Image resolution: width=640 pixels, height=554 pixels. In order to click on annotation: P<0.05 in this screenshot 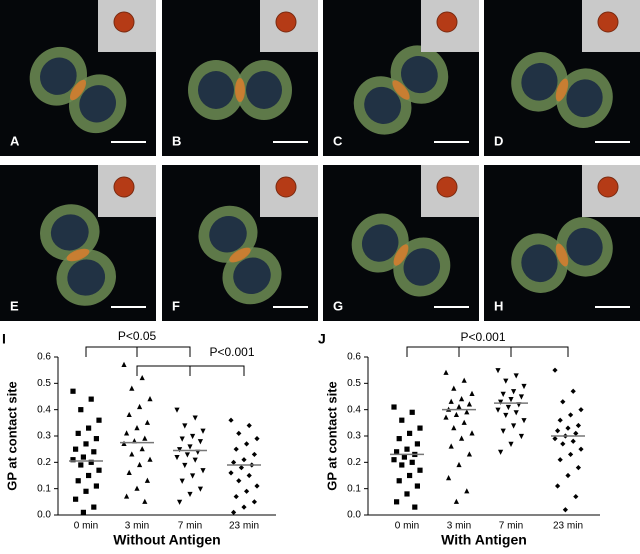, I will do `click(137, 336)`.